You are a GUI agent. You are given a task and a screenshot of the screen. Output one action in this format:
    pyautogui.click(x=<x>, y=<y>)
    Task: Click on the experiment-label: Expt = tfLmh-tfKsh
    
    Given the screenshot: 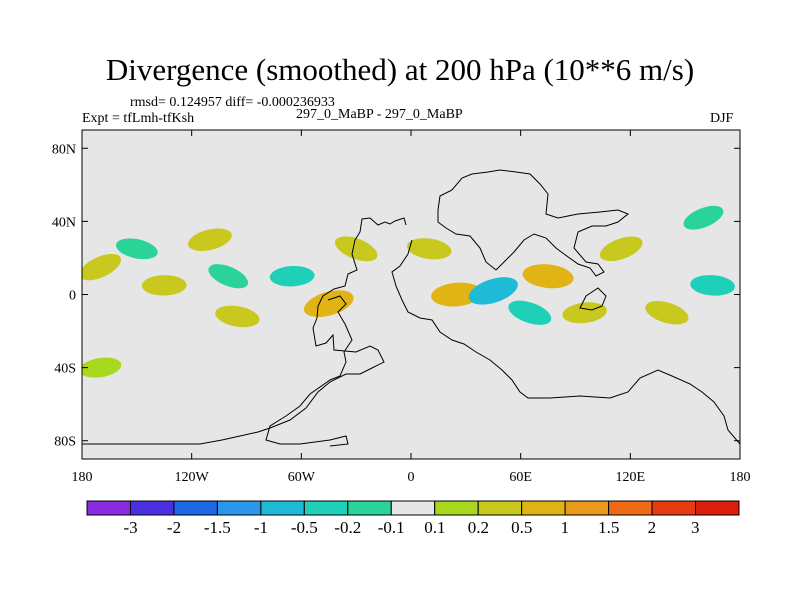 What is the action you would take?
    pyautogui.click(x=138, y=118)
    